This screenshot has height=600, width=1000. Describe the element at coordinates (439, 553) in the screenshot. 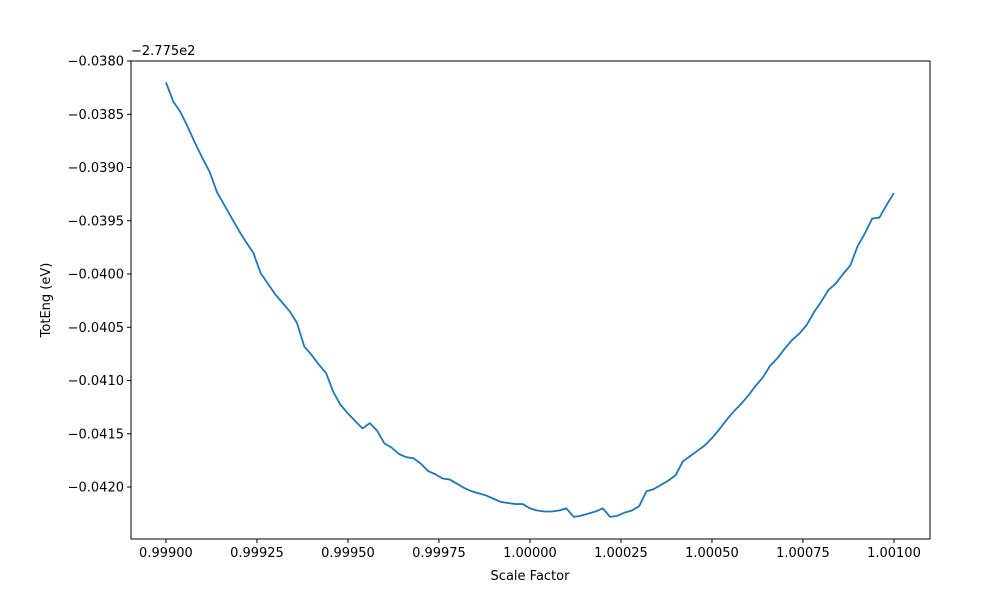

I see `x-tick-label: 0.99975` at that location.